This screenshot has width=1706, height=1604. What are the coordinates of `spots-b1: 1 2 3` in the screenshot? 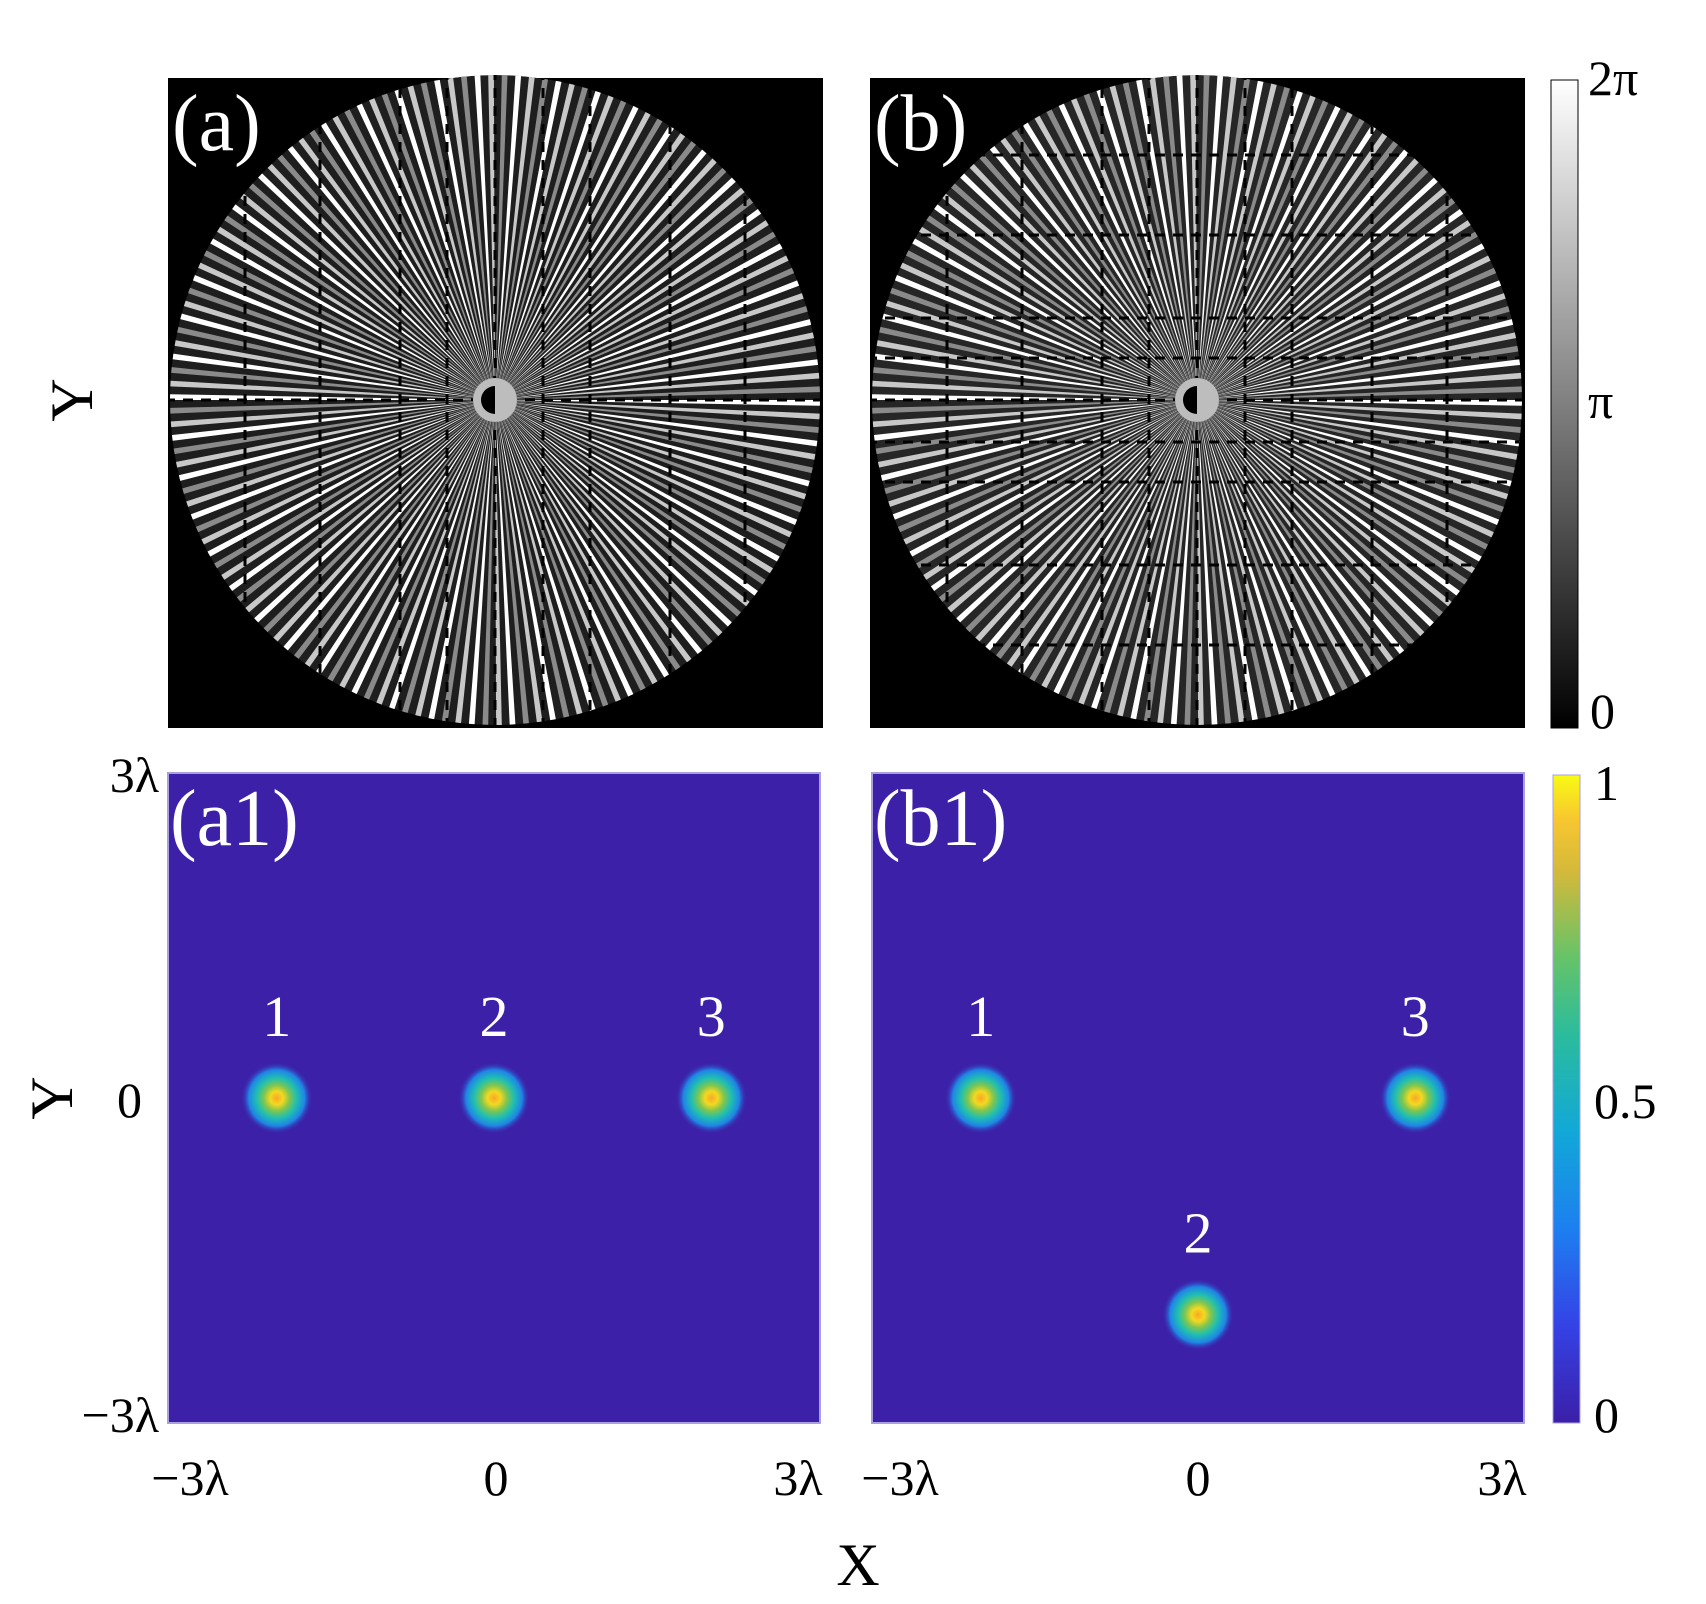 It's located at (1198, 1167).